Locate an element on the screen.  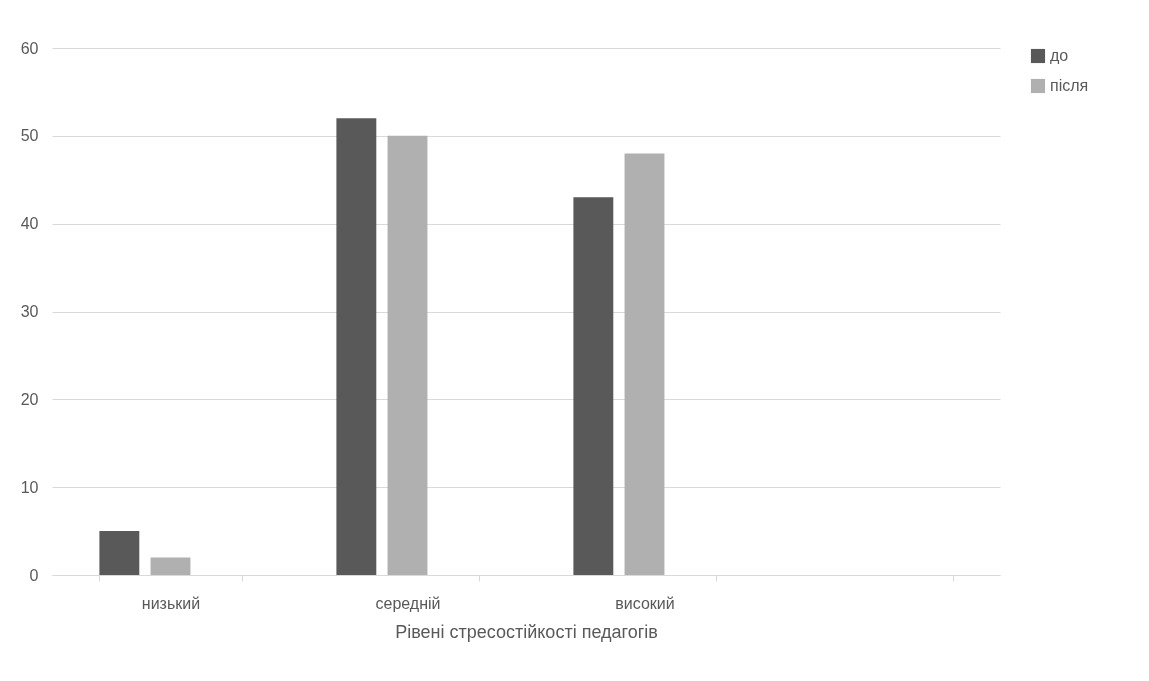
y-tick-label: 0 is located at coordinates (34, 575).